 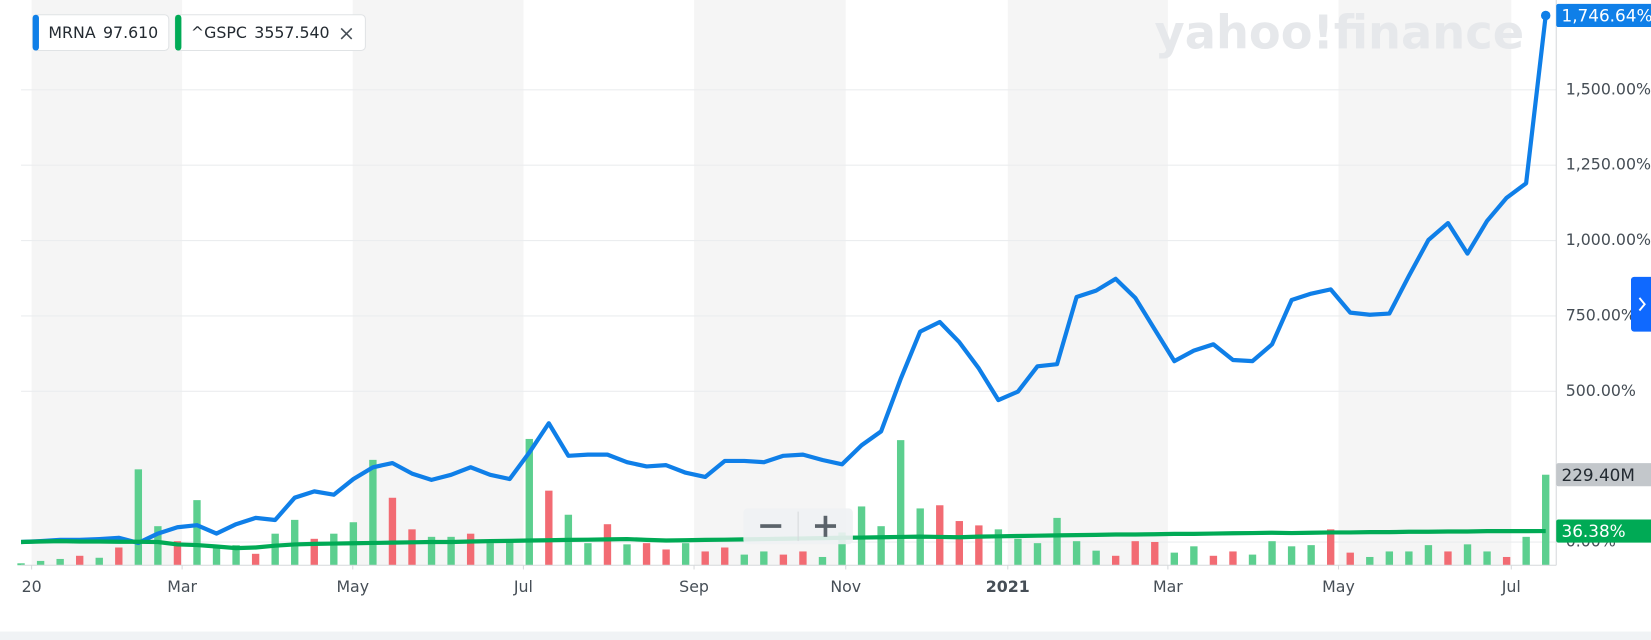 I want to click on minus-icon, so click(x=771, y=526).